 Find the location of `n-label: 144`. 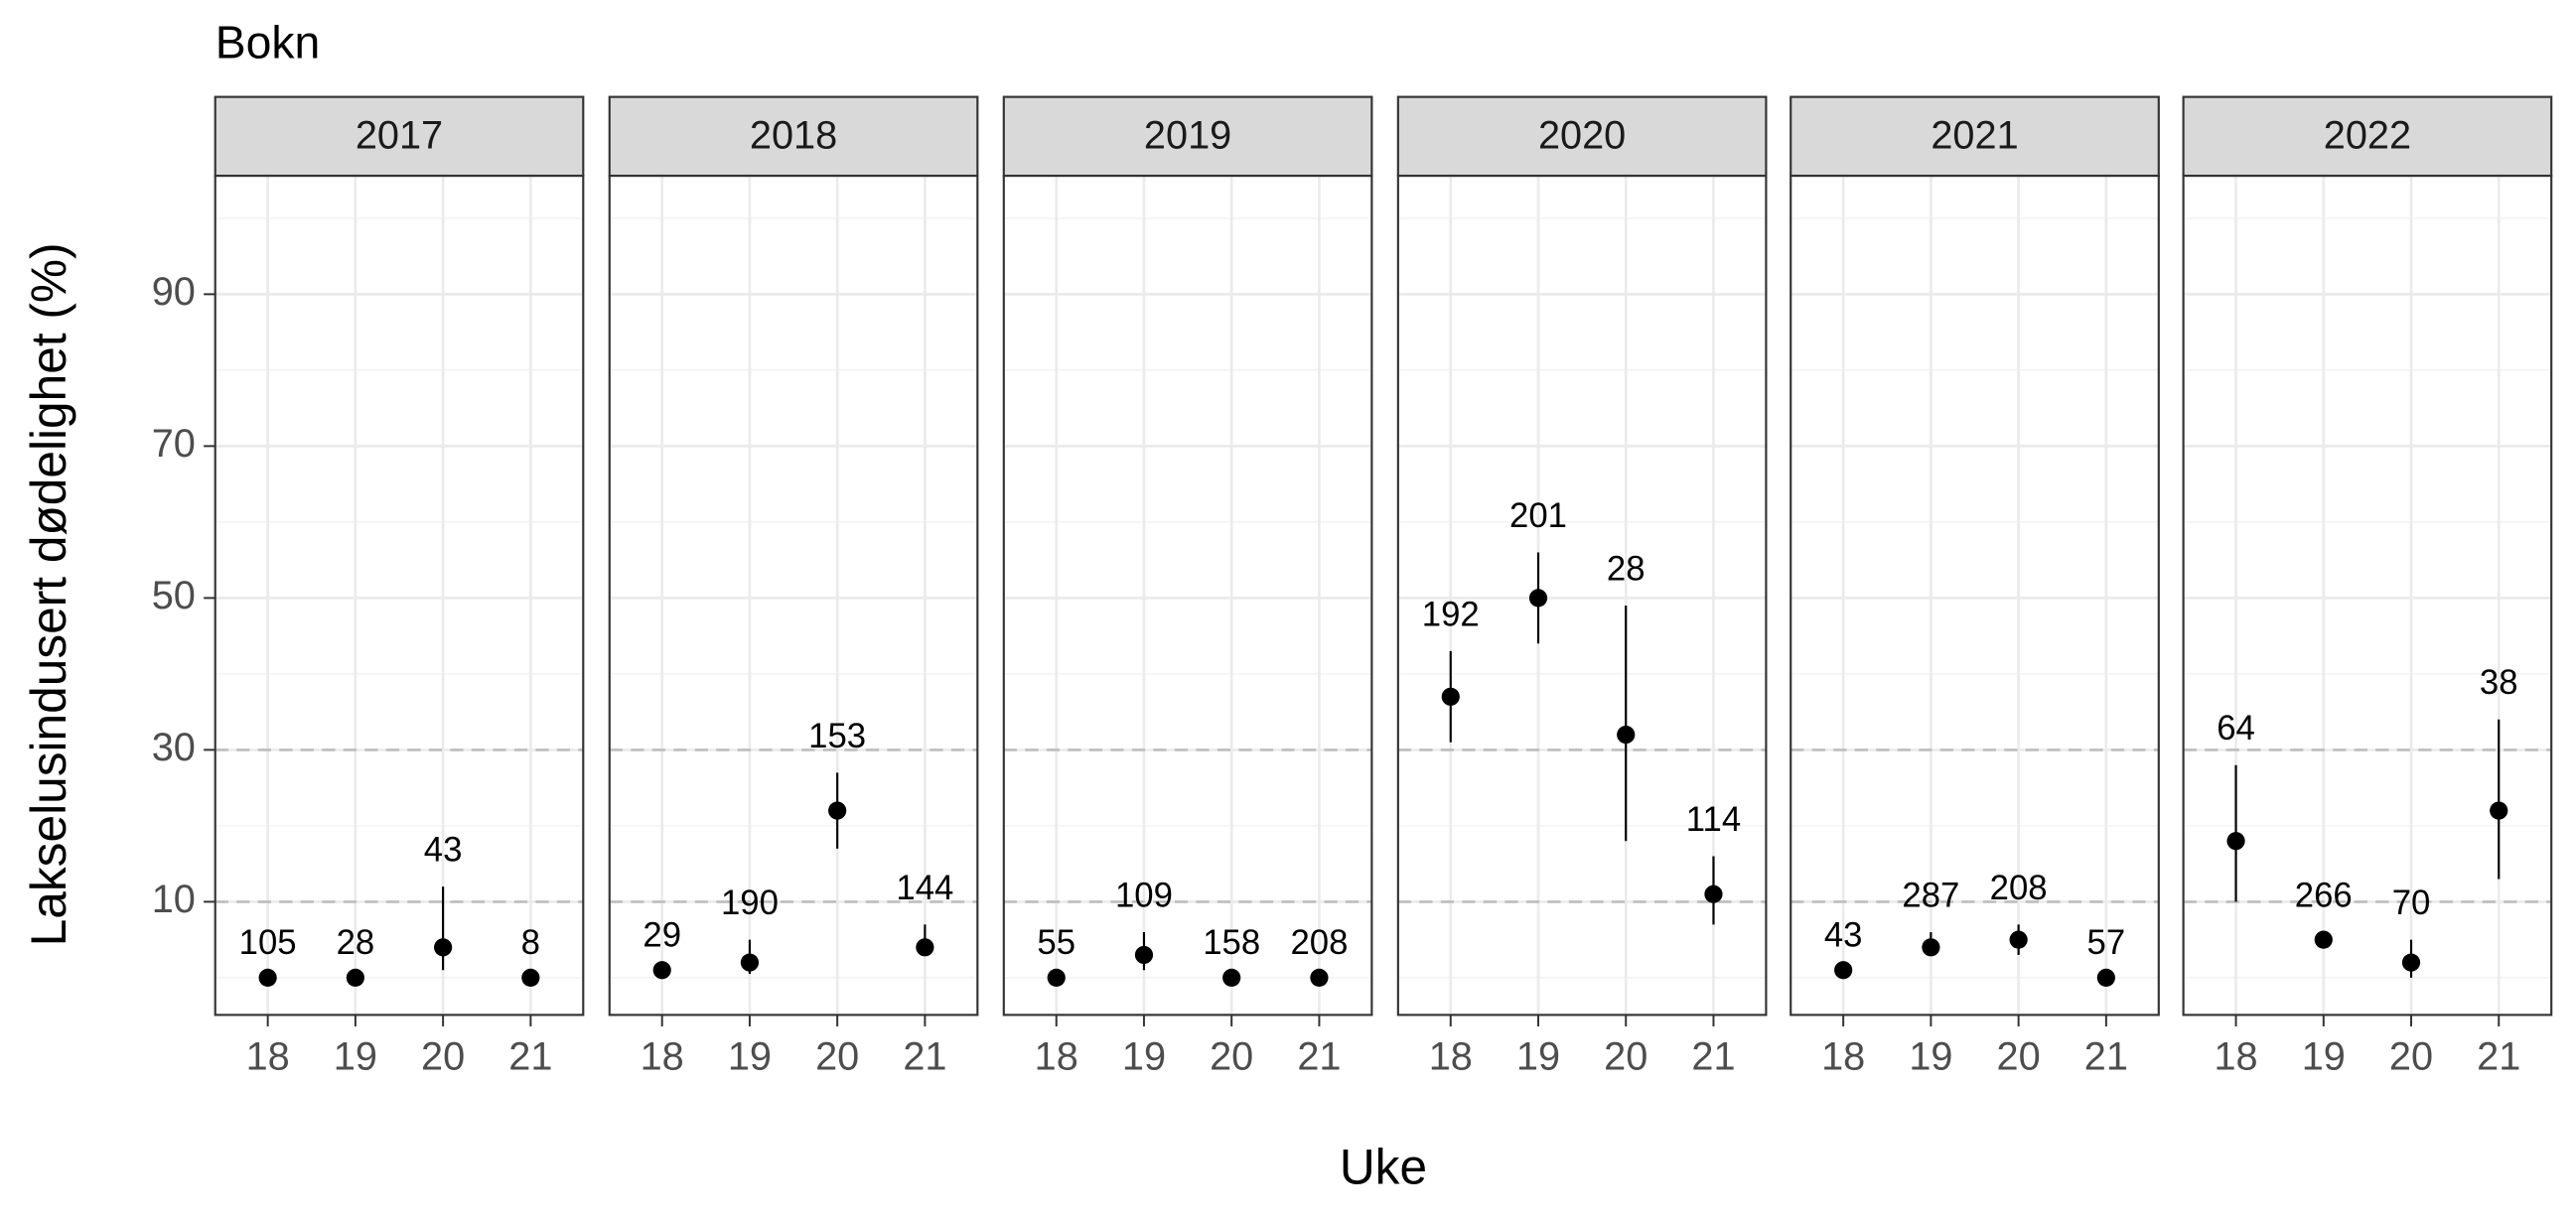

n-label: 144 is located at coordinates (925, 888).